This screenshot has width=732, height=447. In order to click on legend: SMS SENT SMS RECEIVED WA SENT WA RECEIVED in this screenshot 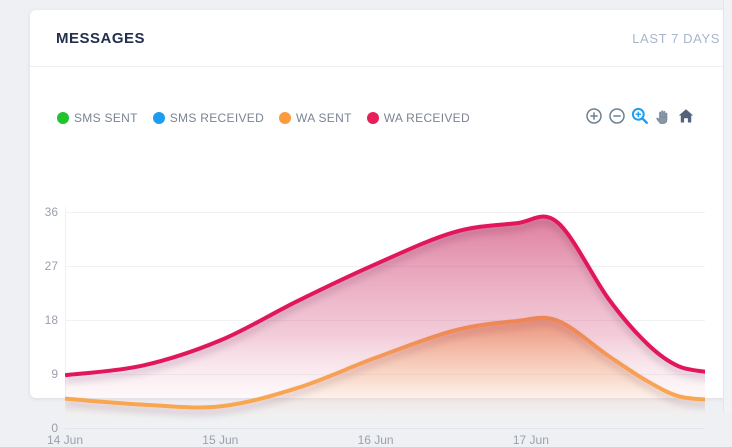, I will do `click(263, 118)`.